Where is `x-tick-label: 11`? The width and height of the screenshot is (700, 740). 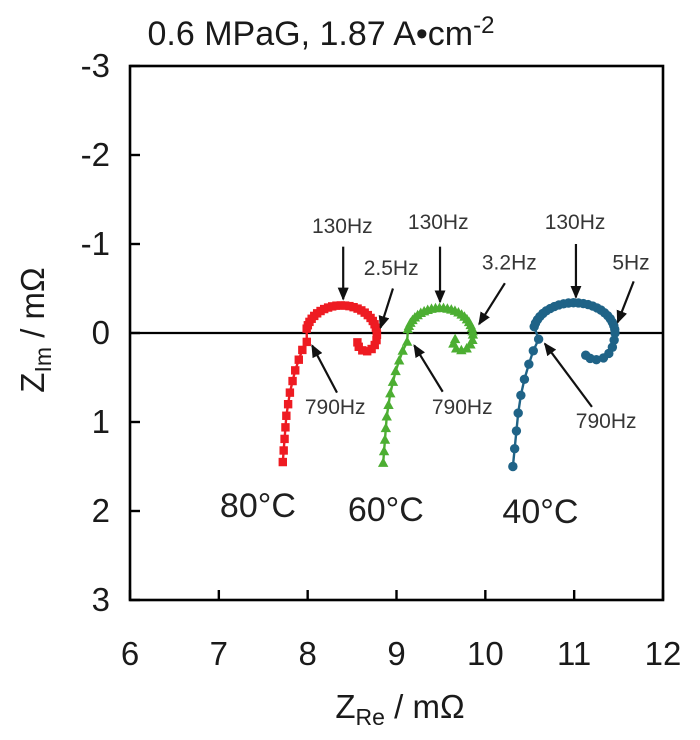 x-tick-label: 11 is located at coordinates (574, 653).